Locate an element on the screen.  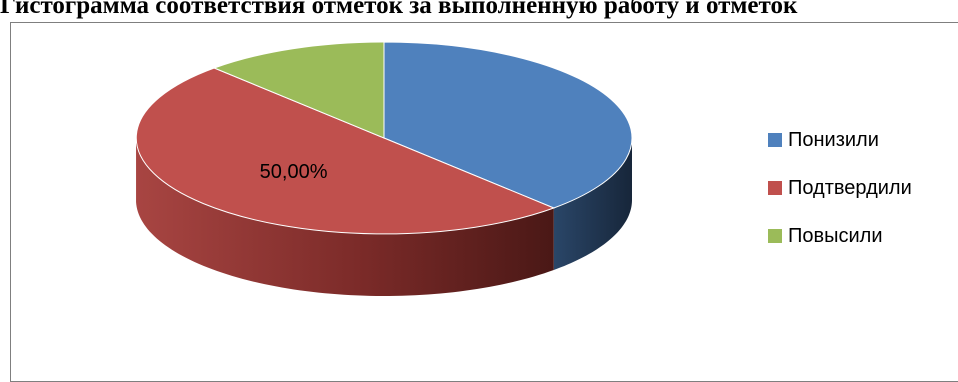
legend: Понизили Подтвердили Повысили is located at coordinates (840, 198).